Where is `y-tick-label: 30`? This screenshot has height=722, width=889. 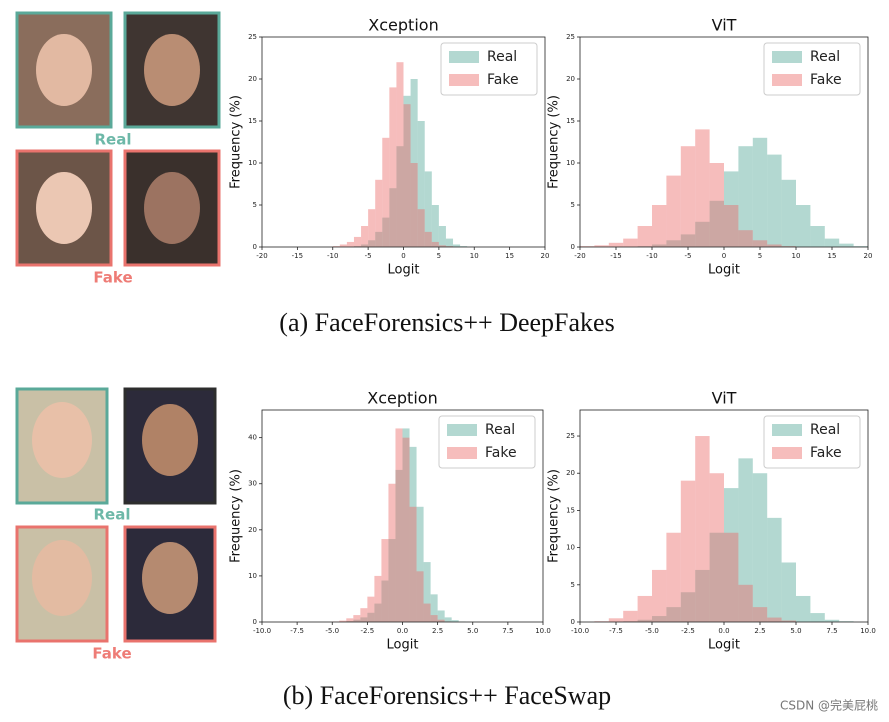
y-tick-label: 30 is located at coordinates (252, 484).